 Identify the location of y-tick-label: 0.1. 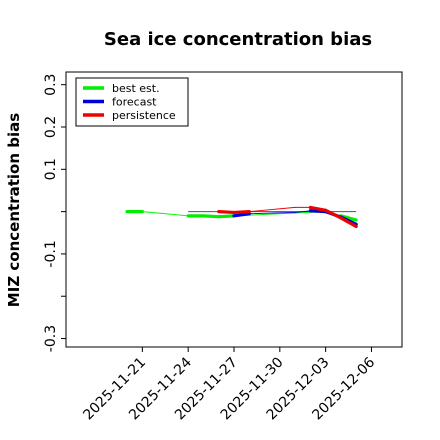
(51, 169).